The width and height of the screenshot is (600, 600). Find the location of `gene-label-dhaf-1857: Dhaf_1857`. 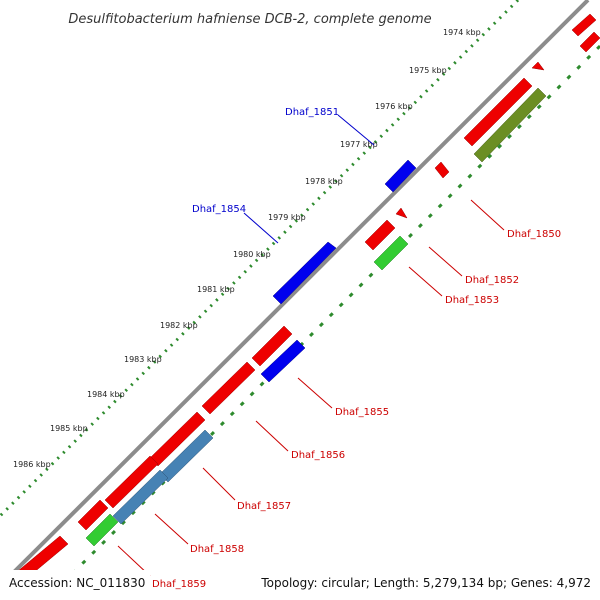

gene-label-dhaf-1857: Dhaf_1857 is located at coordinates (264, 506).